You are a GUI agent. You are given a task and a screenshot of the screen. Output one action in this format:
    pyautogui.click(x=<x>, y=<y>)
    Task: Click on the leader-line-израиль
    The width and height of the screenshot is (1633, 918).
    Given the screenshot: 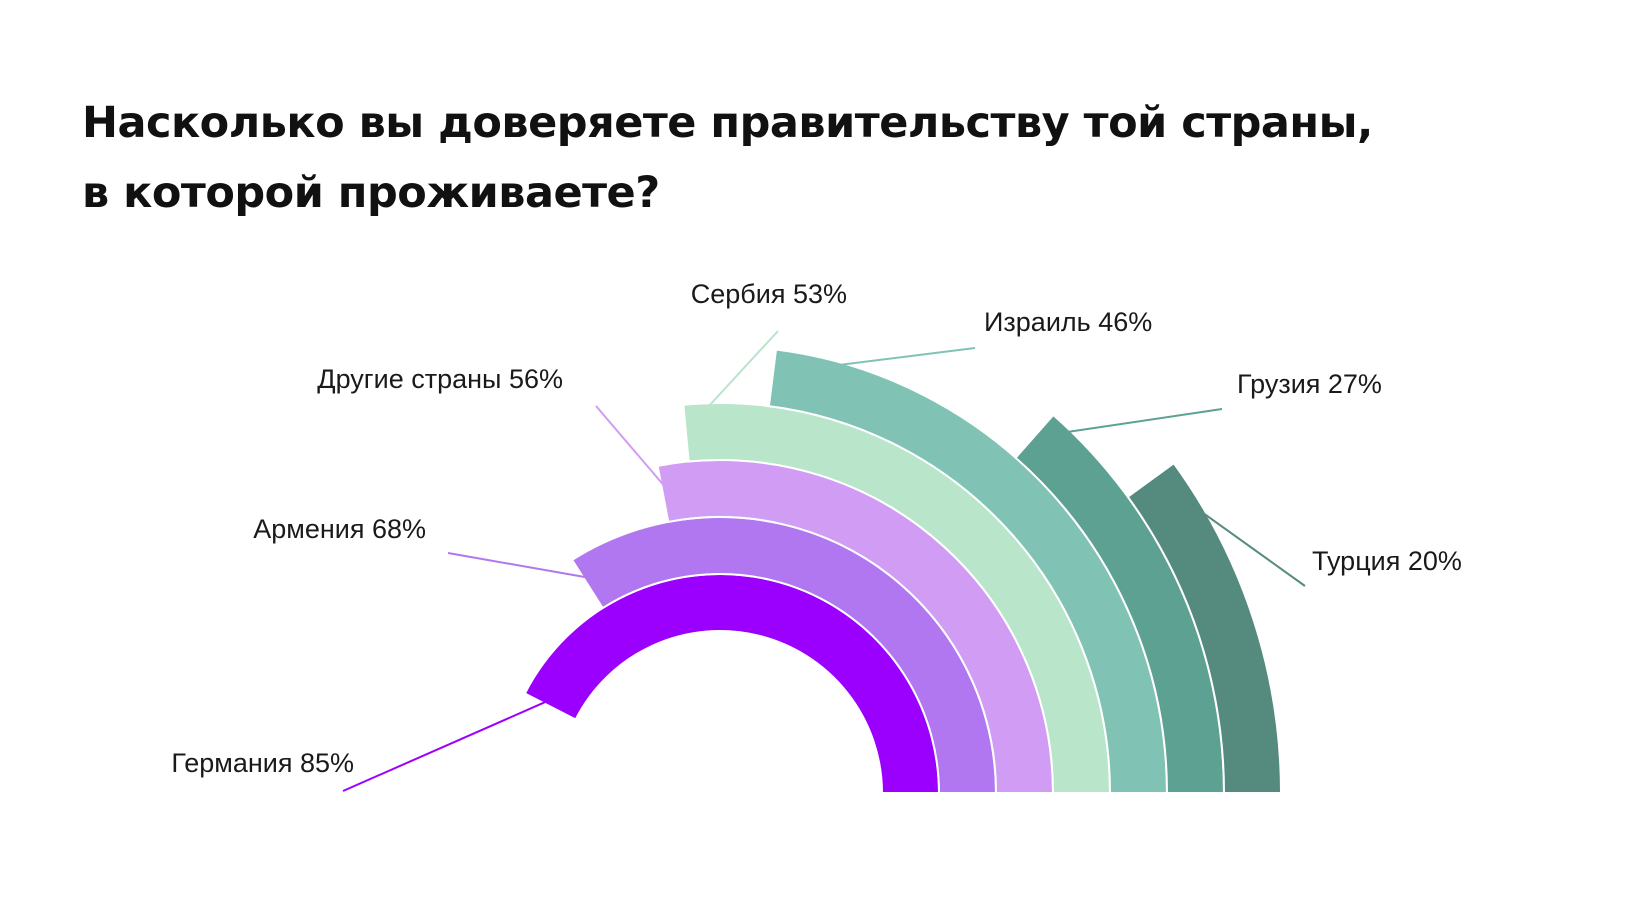 What is the action you would take?
    pyautogui.click(x=877, y=360)
    